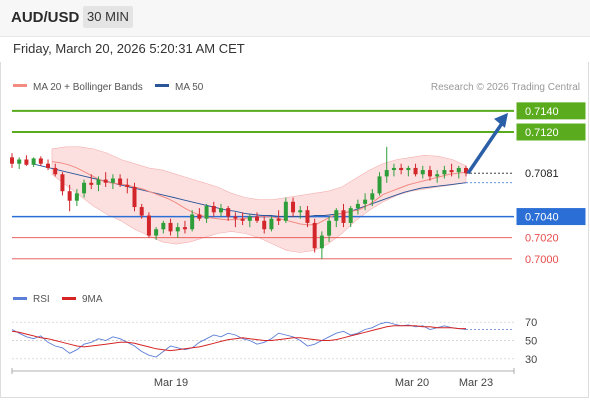 The width and height of the screenshot is (590, 400). I want to click on x-tick-label: Mar 19, so click(171, 383).